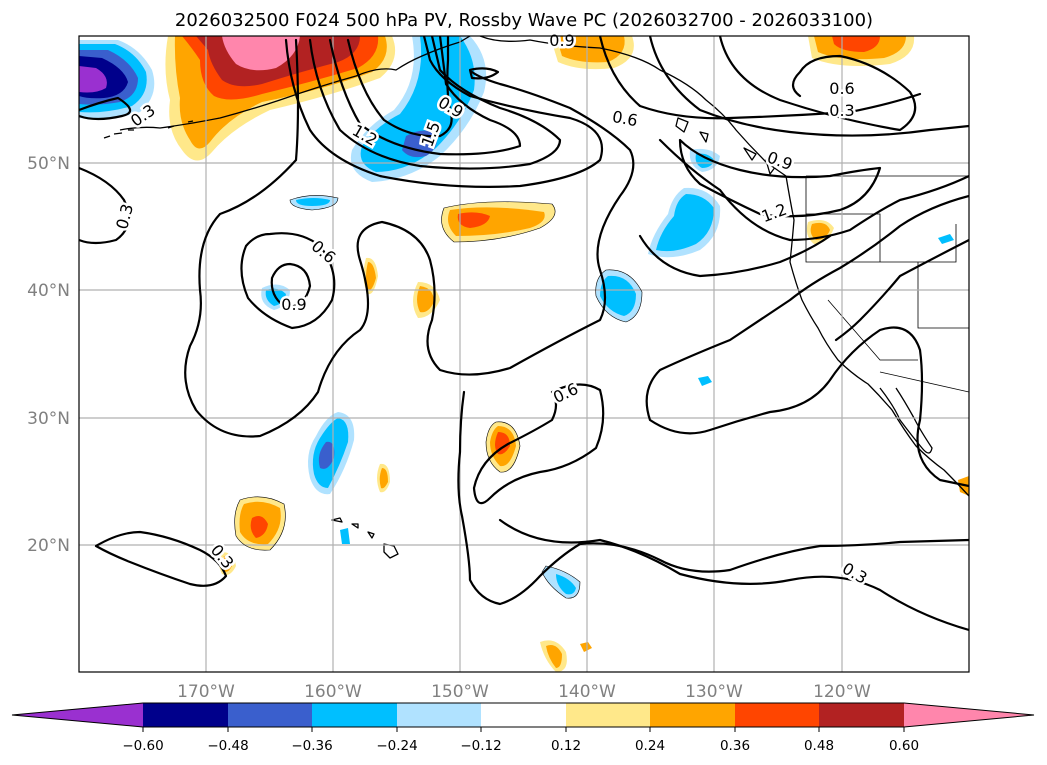  Describe the element at coordinates (566, 584) in the screenshot. I see `negative-anomaly-17n-inner` at that location.